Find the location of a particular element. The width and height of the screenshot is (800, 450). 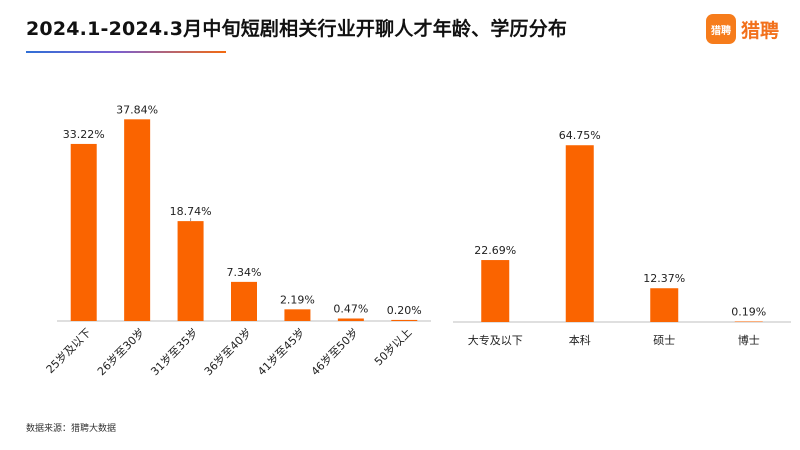

age-data-label-4: 2.19% is located at coordinates (297, 299).